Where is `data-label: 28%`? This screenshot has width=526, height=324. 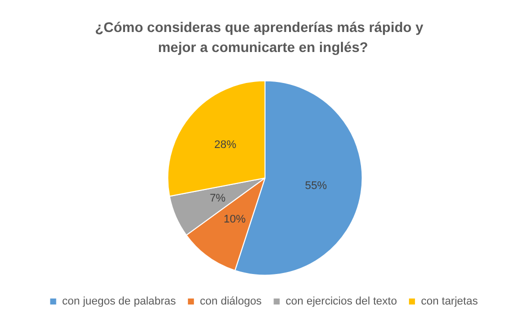 data-label: 28% is located at coordinates (225, 145).